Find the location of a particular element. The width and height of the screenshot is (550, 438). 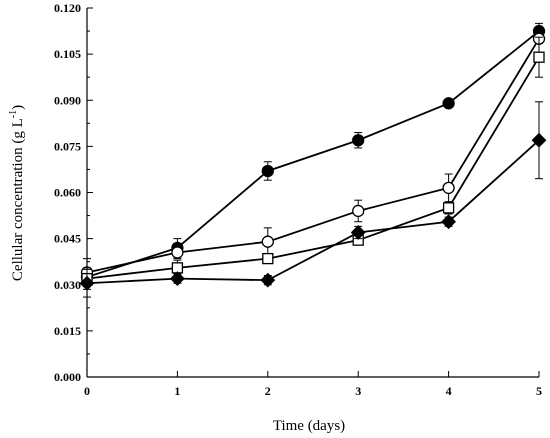

y-tick-label: 0.015 is located at coordinates (67, 331).